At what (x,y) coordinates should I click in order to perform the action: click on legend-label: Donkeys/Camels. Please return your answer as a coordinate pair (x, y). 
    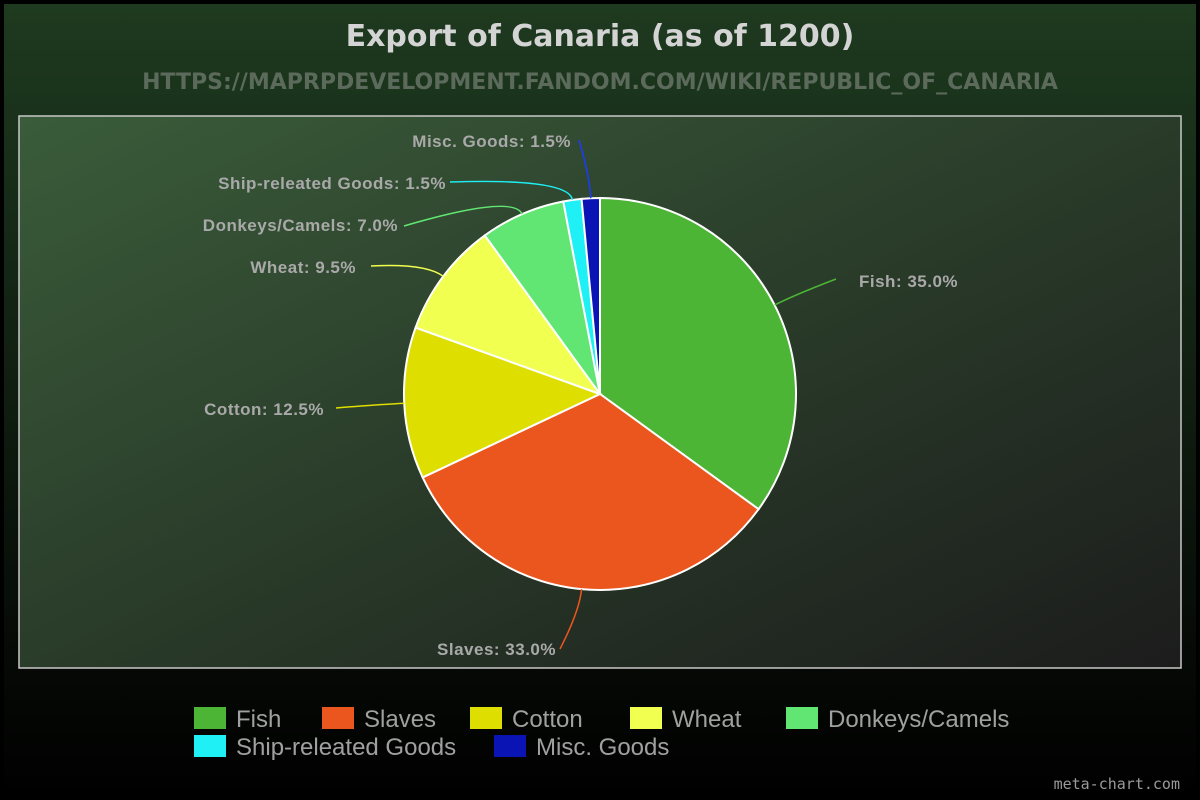
    Looking at the image, I should click on (918, 719).